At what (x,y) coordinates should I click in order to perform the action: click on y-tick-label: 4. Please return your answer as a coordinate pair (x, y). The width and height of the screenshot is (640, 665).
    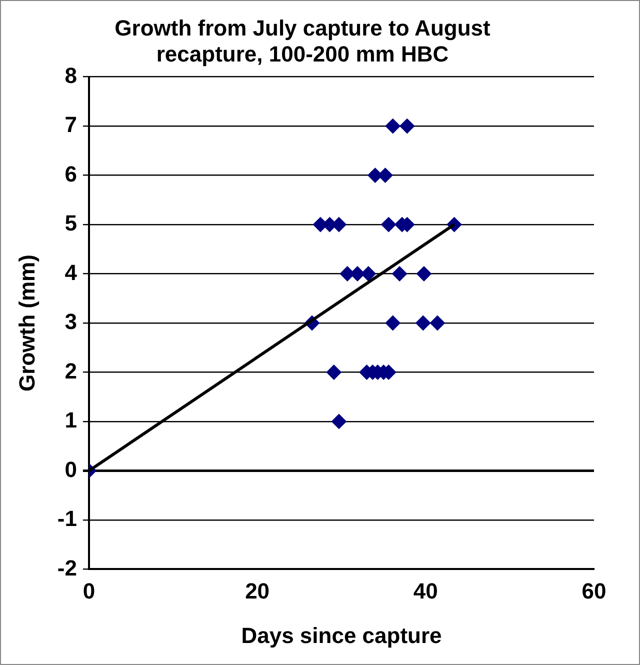
    Looking at the image, I should click on (71, 272).